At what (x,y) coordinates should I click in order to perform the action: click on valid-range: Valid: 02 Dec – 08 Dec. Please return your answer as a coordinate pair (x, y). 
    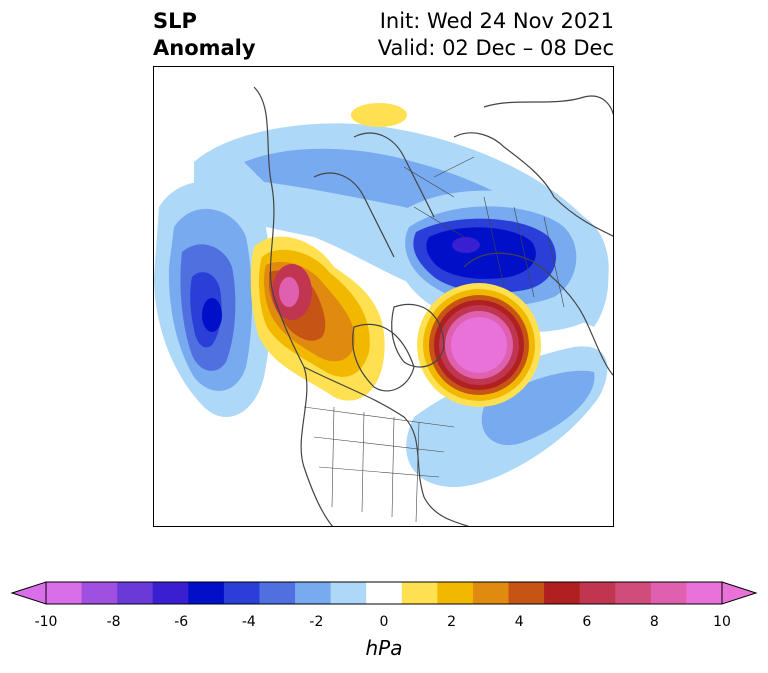
    Looking at the image, I should click on (495, 48).